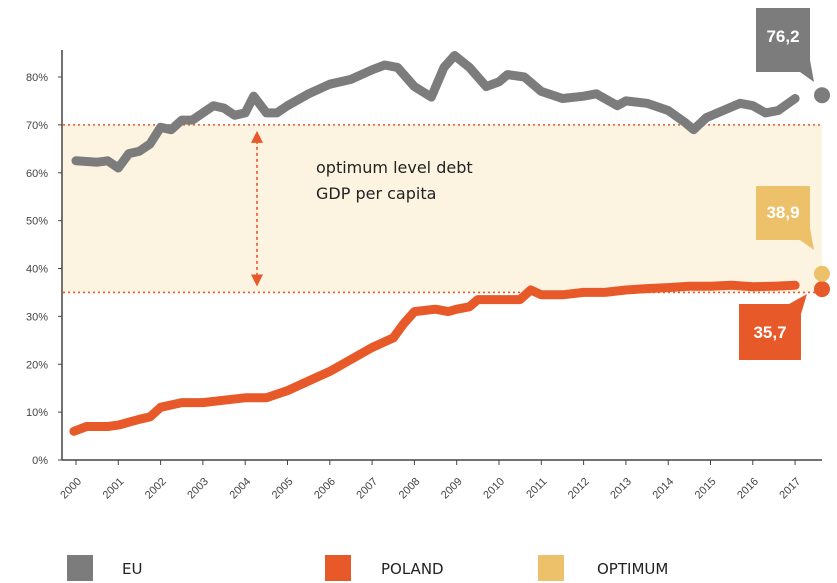  I want to click on x-tick-label-2002: 2002, so click(156, 489).